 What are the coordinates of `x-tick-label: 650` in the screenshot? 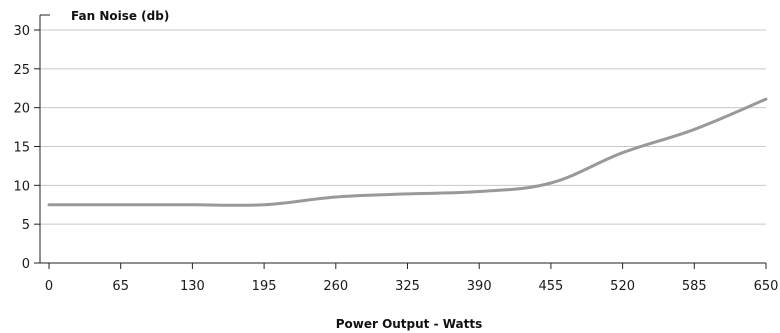 It's located at (766, 286).